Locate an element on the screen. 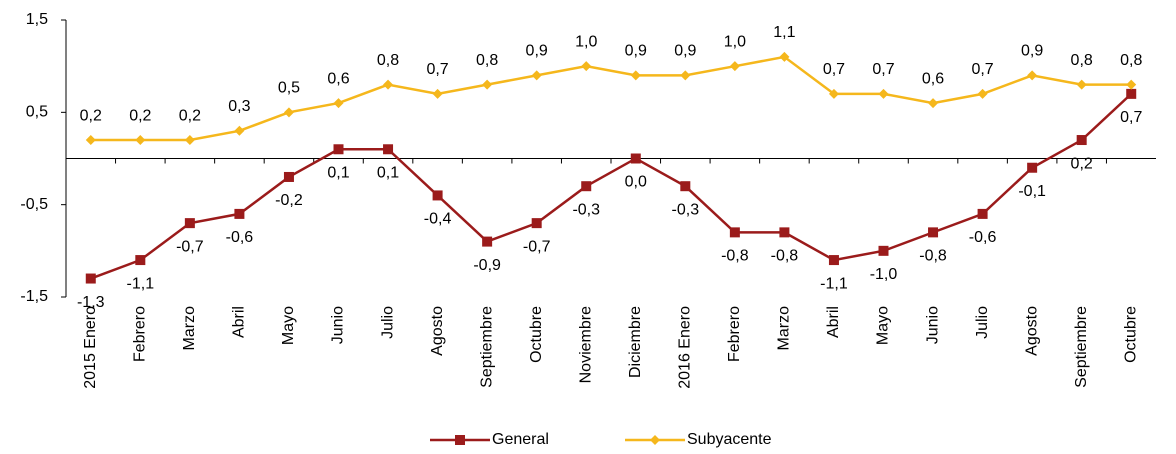 The width and height of the screenshot is (1176, 454). y-tick-label: -1,5 is located at coordinates (34, 296).